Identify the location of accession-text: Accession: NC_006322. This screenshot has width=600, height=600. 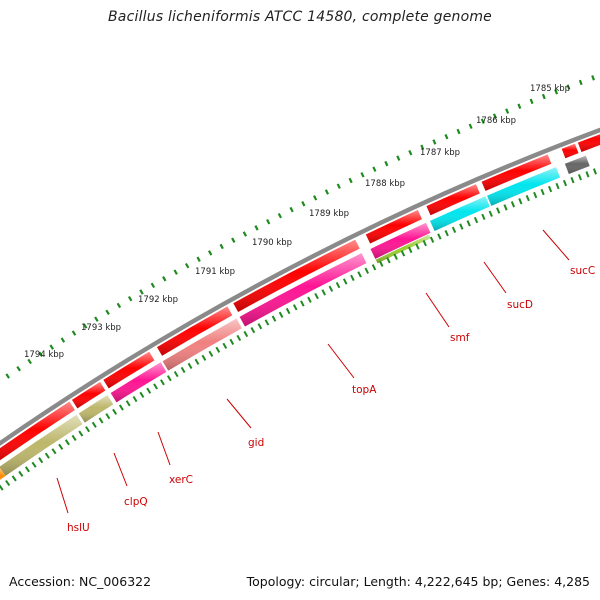
(80, 581).